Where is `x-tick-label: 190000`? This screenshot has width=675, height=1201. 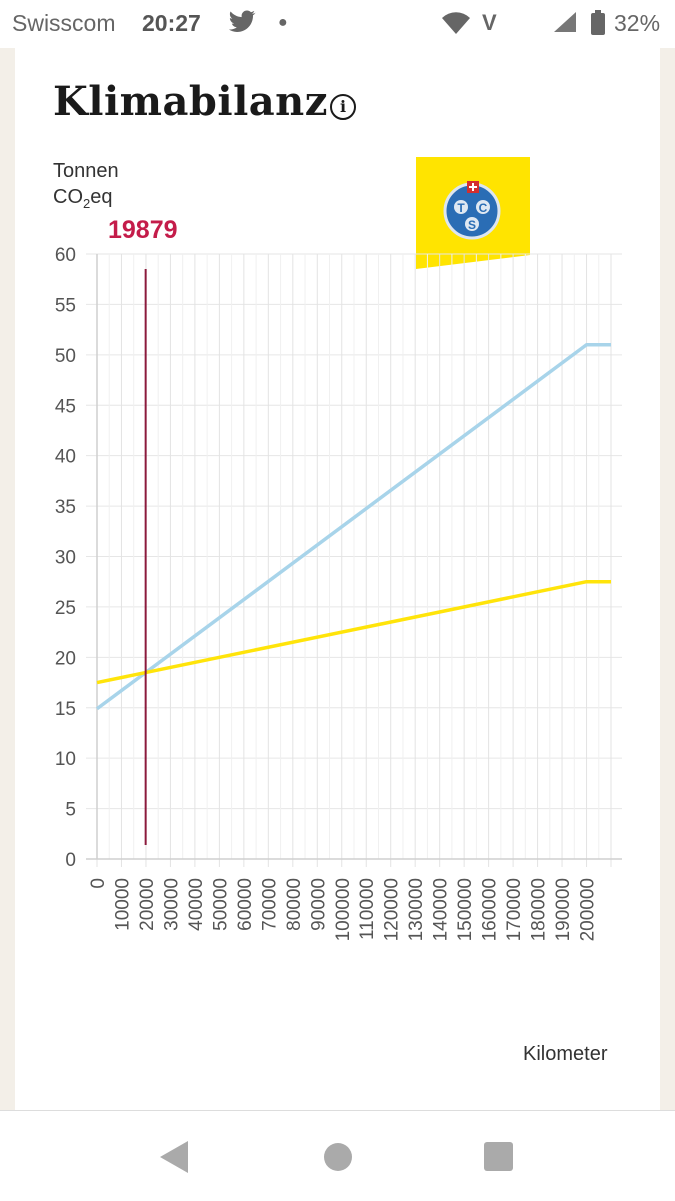
x-tick-label: 190000 is located at coordinates (563, 909).